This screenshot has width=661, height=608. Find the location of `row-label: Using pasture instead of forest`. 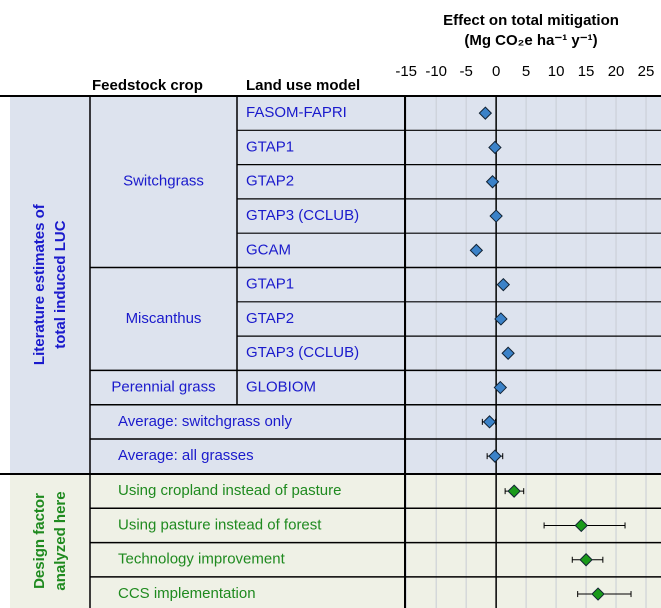

row-label: Using pasture instead of forest is located at coordinates (220, 524).